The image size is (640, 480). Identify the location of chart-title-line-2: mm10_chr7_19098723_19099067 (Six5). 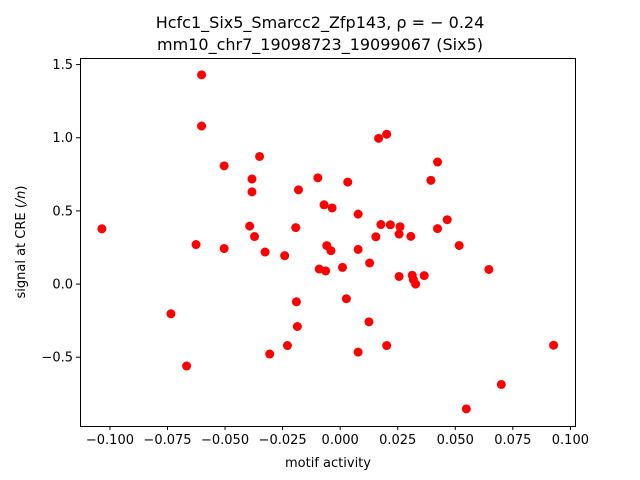
(320, 44).